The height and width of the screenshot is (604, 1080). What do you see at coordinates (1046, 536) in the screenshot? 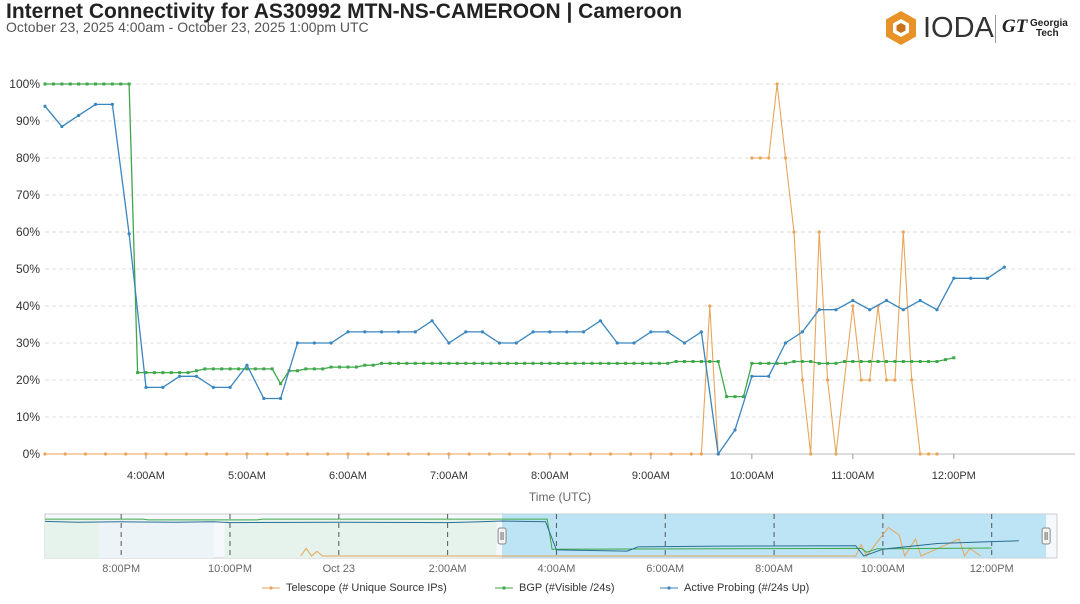
I see `overview-right-handle` at bounding box center [1046, 536].